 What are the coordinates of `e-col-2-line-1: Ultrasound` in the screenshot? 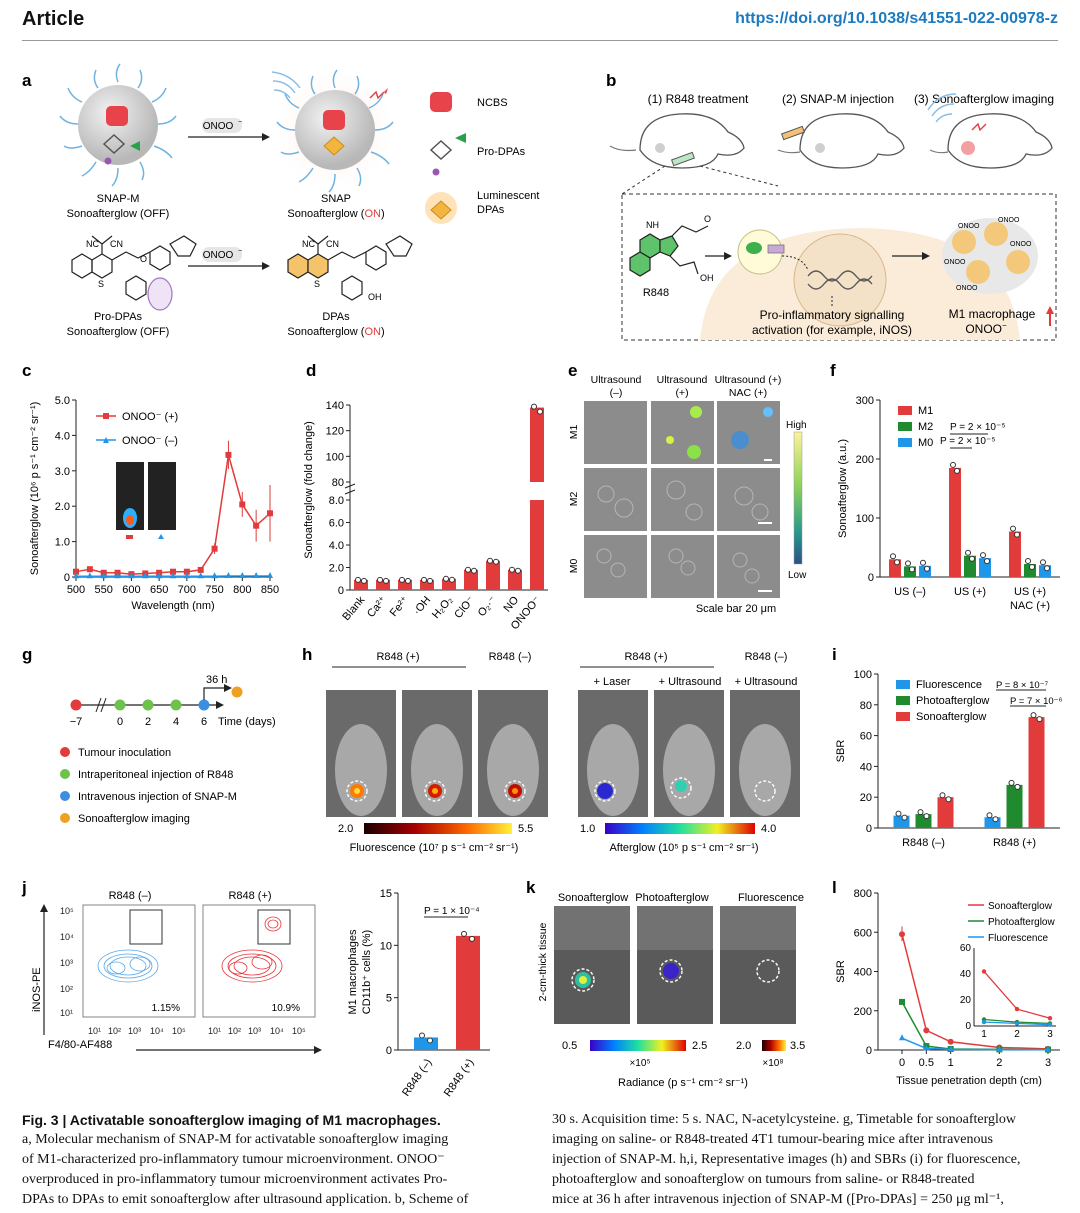 It's located at (682, 380).